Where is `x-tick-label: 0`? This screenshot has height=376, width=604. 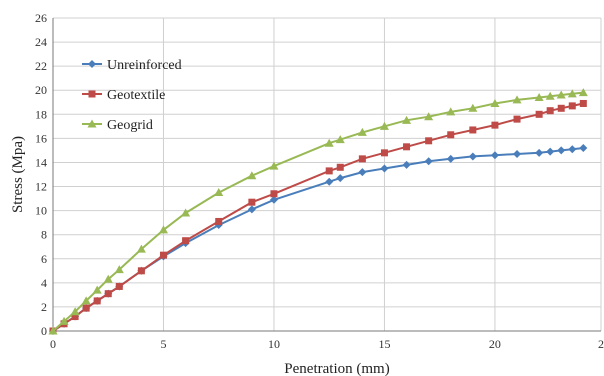
x-tick-label: 0 is located at coordinates (53, 344).